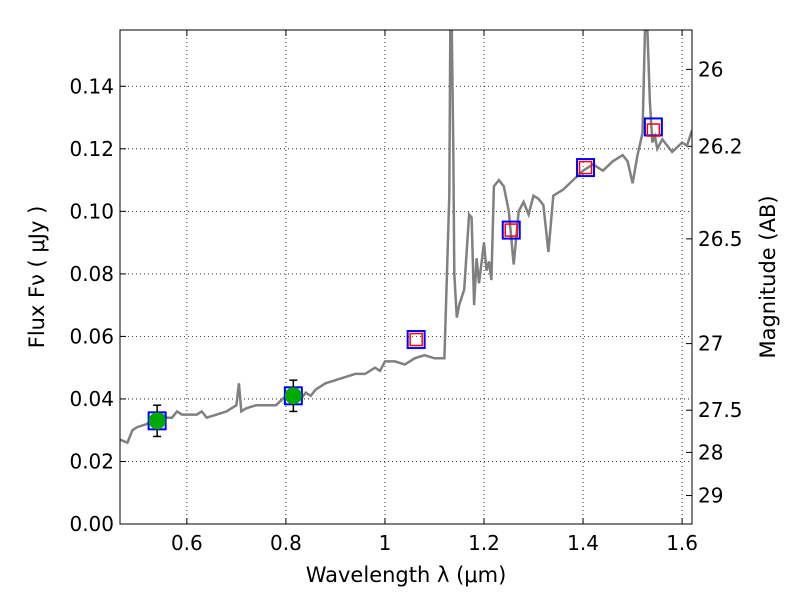  Describe the element at coordinates (720, 282) in the screenshot. I see `right-tick-labels: 26 26.2 26.5 27 27.5 28 29` at that location.